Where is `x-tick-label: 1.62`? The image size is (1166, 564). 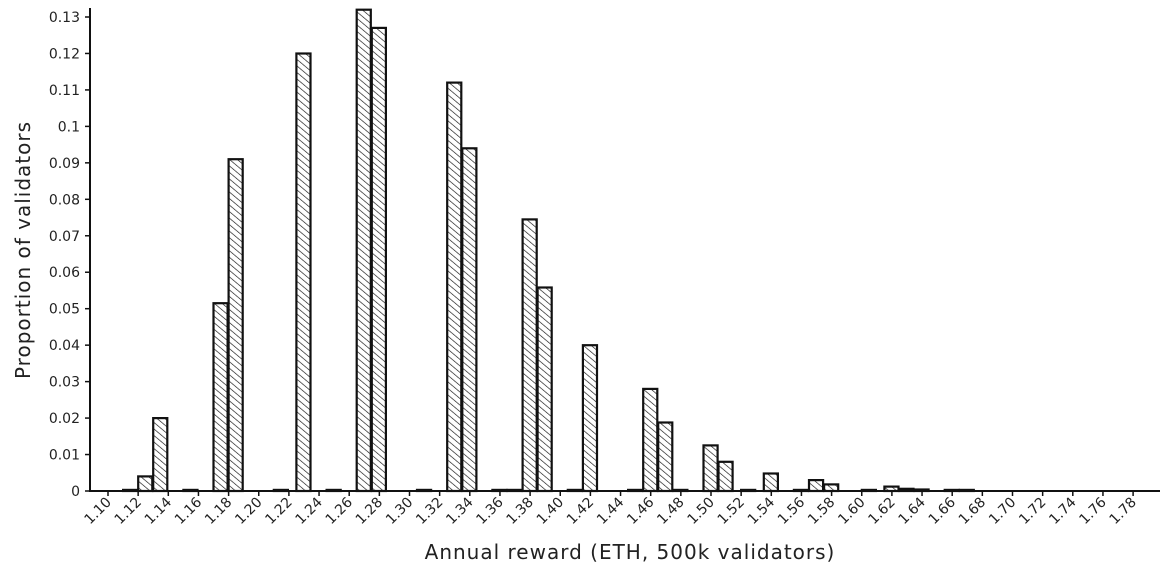
x-tick-label: 1.62 is located at coordinates (881, 511).